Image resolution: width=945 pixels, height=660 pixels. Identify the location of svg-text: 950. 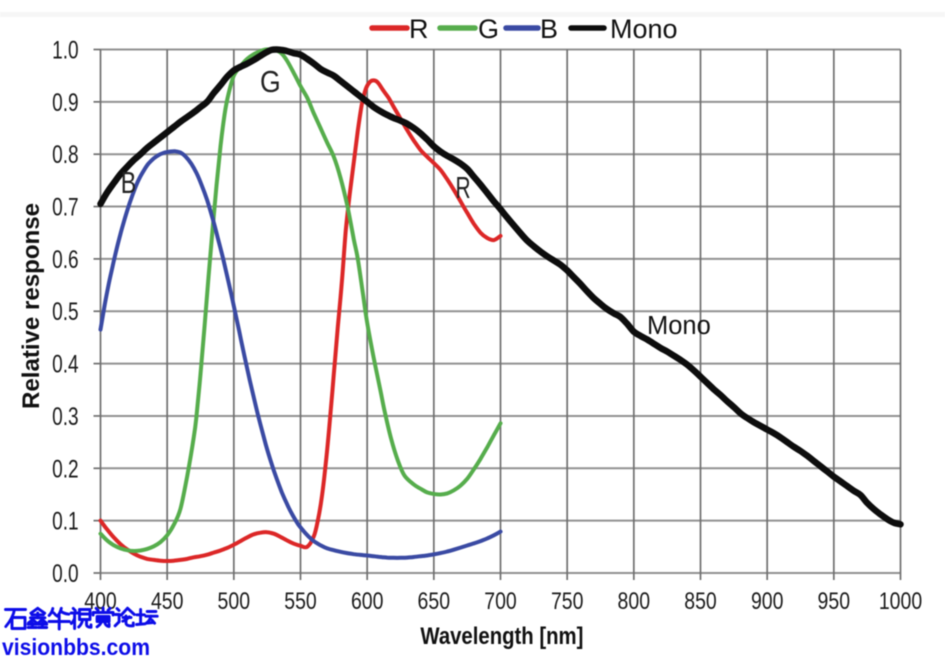
(834, 601).